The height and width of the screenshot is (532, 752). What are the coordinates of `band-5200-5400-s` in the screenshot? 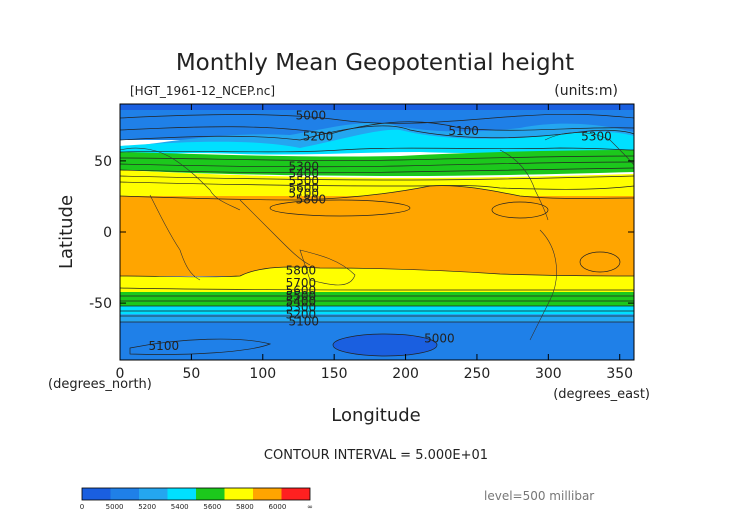 It's located at (377, 318).